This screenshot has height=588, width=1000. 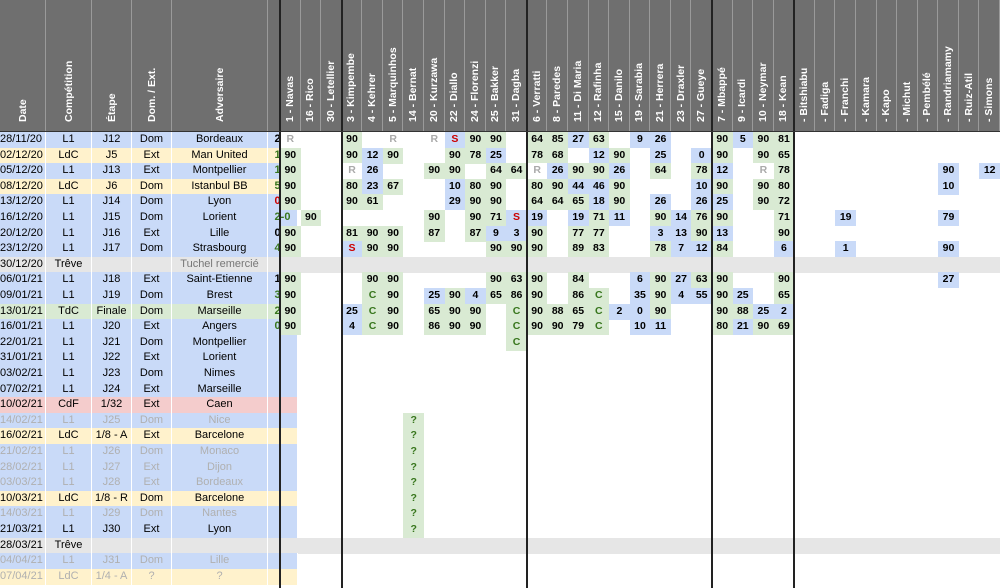 I want to click on player-header-label: 6 - Verratti, so click(x=536, y=96).